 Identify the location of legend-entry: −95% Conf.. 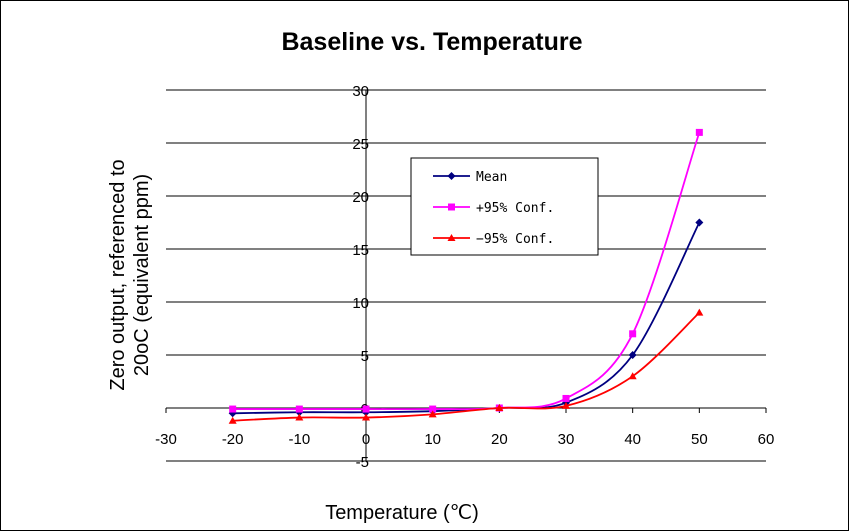
(493, 239).